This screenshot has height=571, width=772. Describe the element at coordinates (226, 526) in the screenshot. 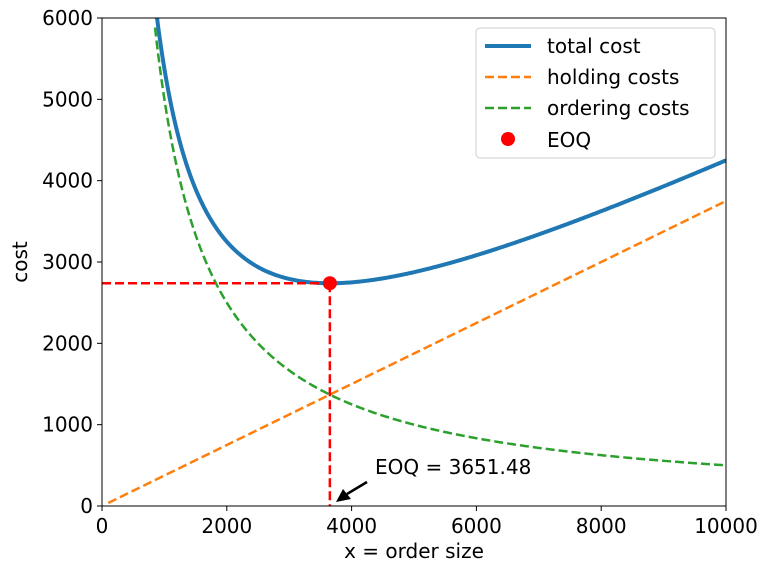

I see `x-tick-label: 2000` at that location.